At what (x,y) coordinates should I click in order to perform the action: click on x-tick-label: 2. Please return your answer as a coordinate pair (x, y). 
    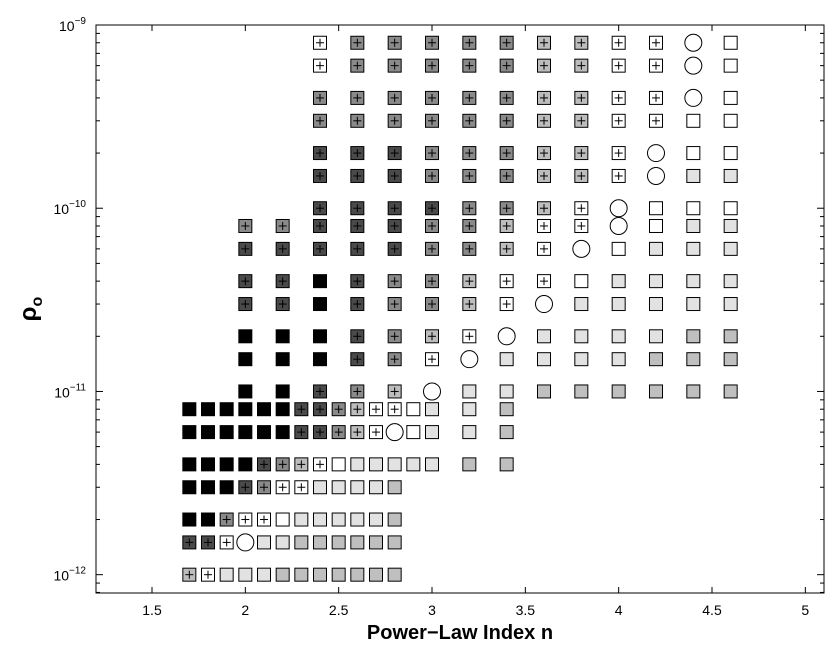
    Looking at the image, I should click on (245, 610).